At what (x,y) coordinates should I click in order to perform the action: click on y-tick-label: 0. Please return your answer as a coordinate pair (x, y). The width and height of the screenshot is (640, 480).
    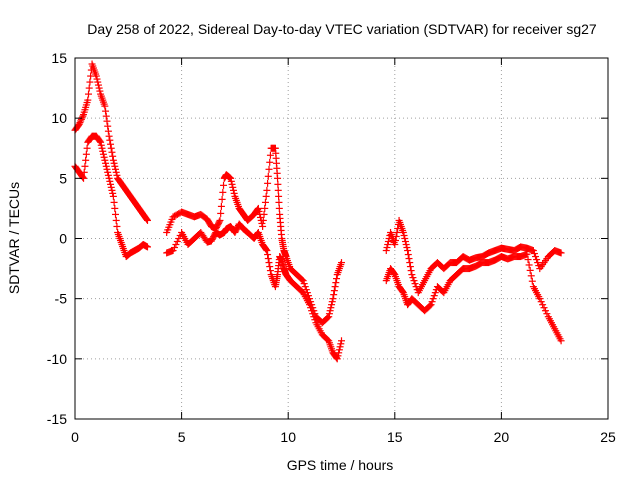
    Looking at the image, I should click on (63, 239).